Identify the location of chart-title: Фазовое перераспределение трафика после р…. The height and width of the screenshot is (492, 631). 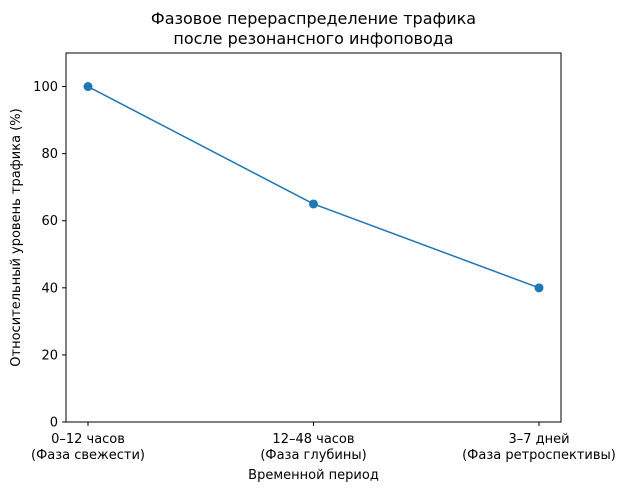
(313, 28).